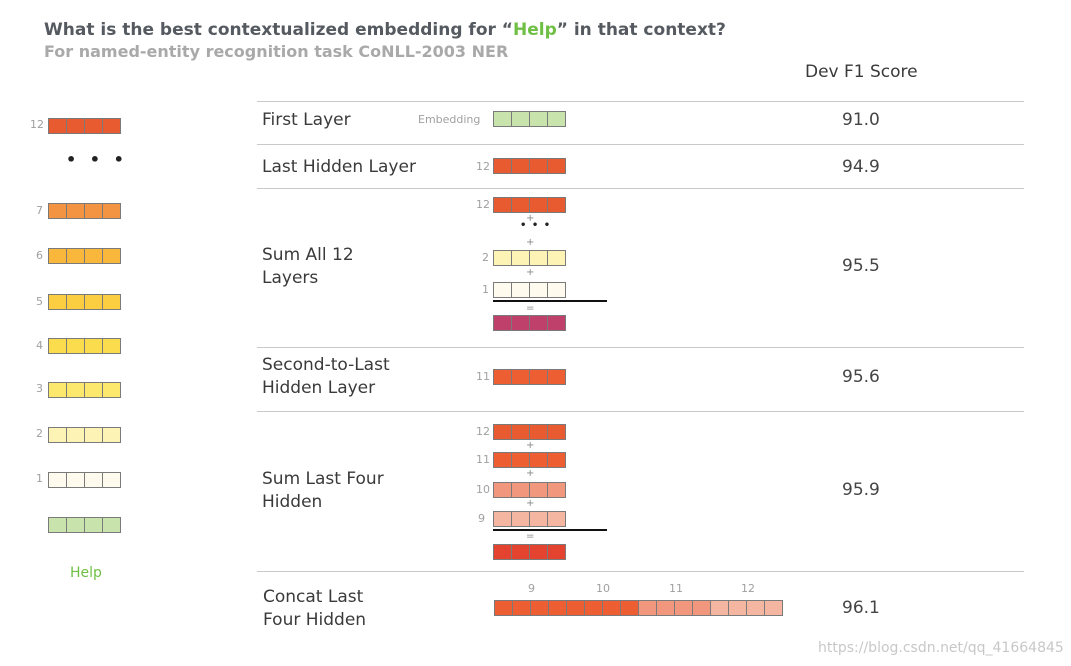 This screenshot has width=1071, height=666. Describe the element at coordinates (306, 120) in the screenshot. I see `row-label: First Layer` at that location.